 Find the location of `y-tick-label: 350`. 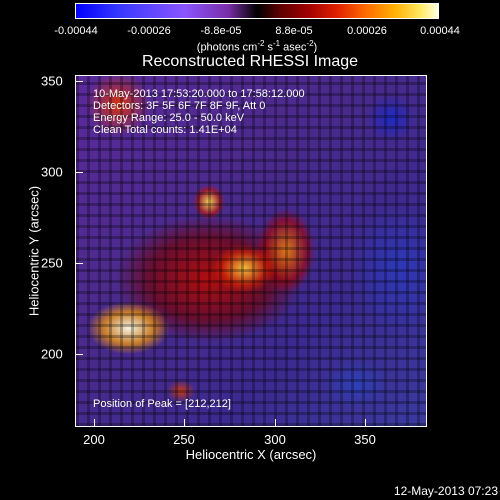

y-tick-label: 350 is located at coordinates (52, 81).